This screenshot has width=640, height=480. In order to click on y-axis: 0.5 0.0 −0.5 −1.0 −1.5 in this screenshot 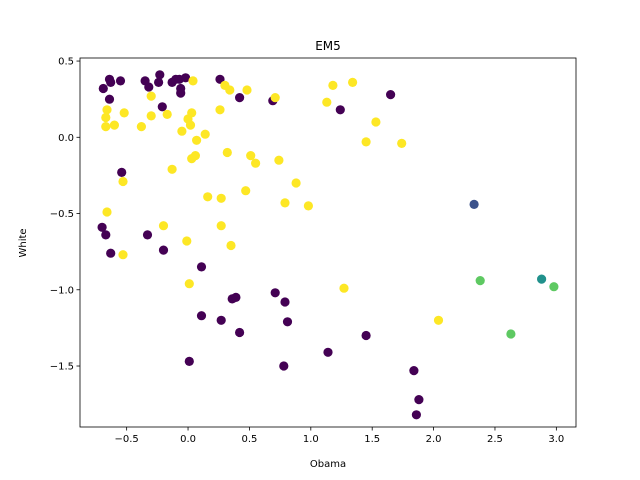, I will do `click(65, 215)`.